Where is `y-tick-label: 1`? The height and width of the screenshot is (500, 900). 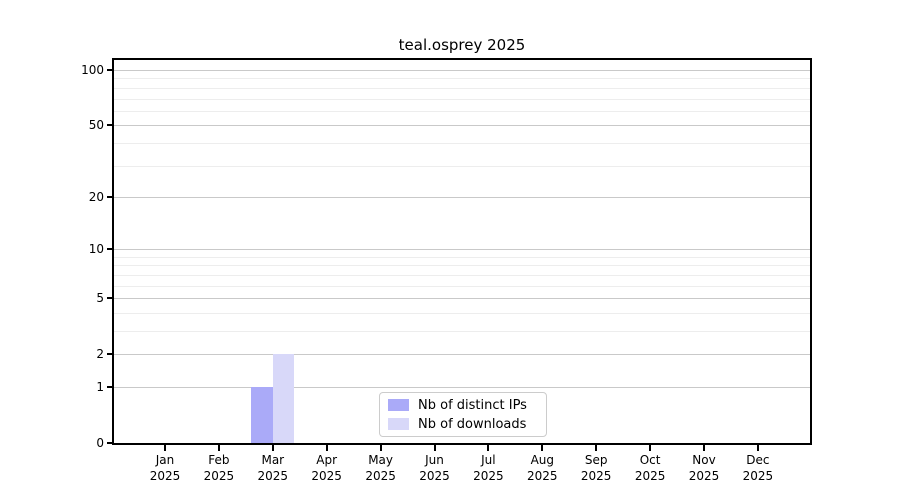 y-tick-label: 1 is located at coordinates (100, 387).